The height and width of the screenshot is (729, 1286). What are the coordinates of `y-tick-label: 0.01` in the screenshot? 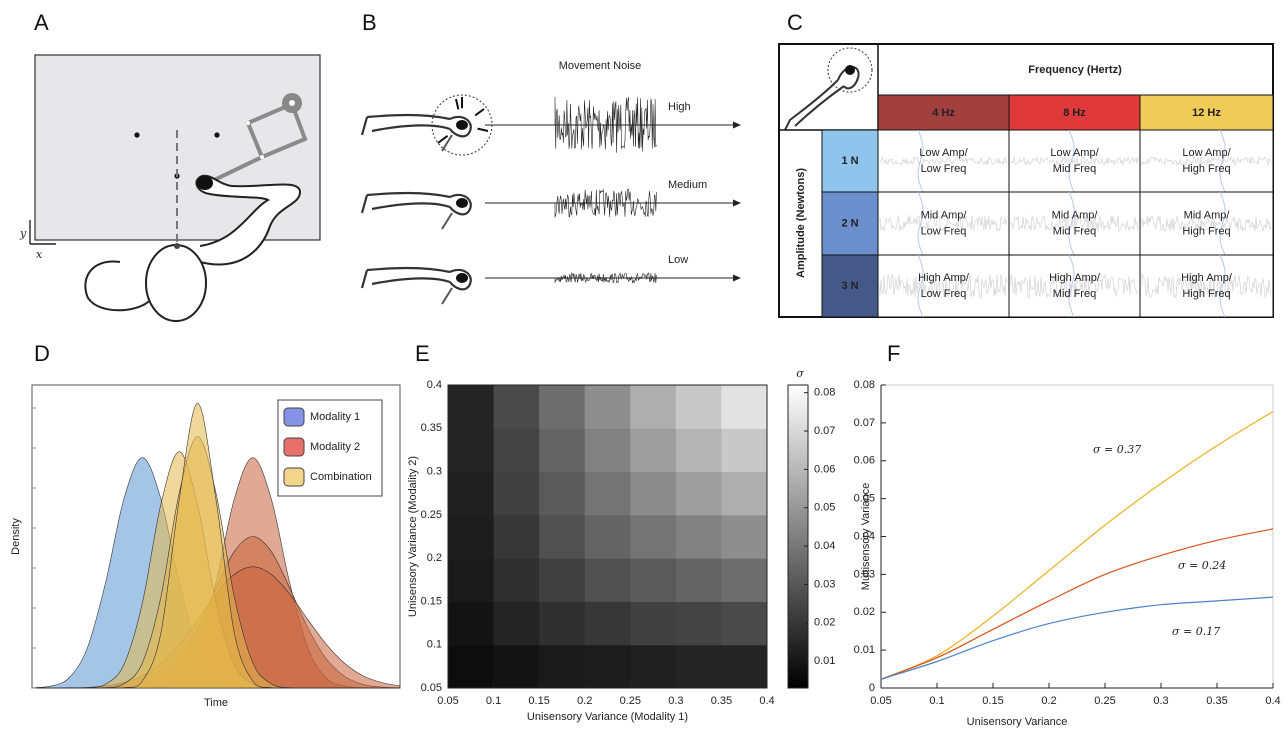 It's located at (864, 650).